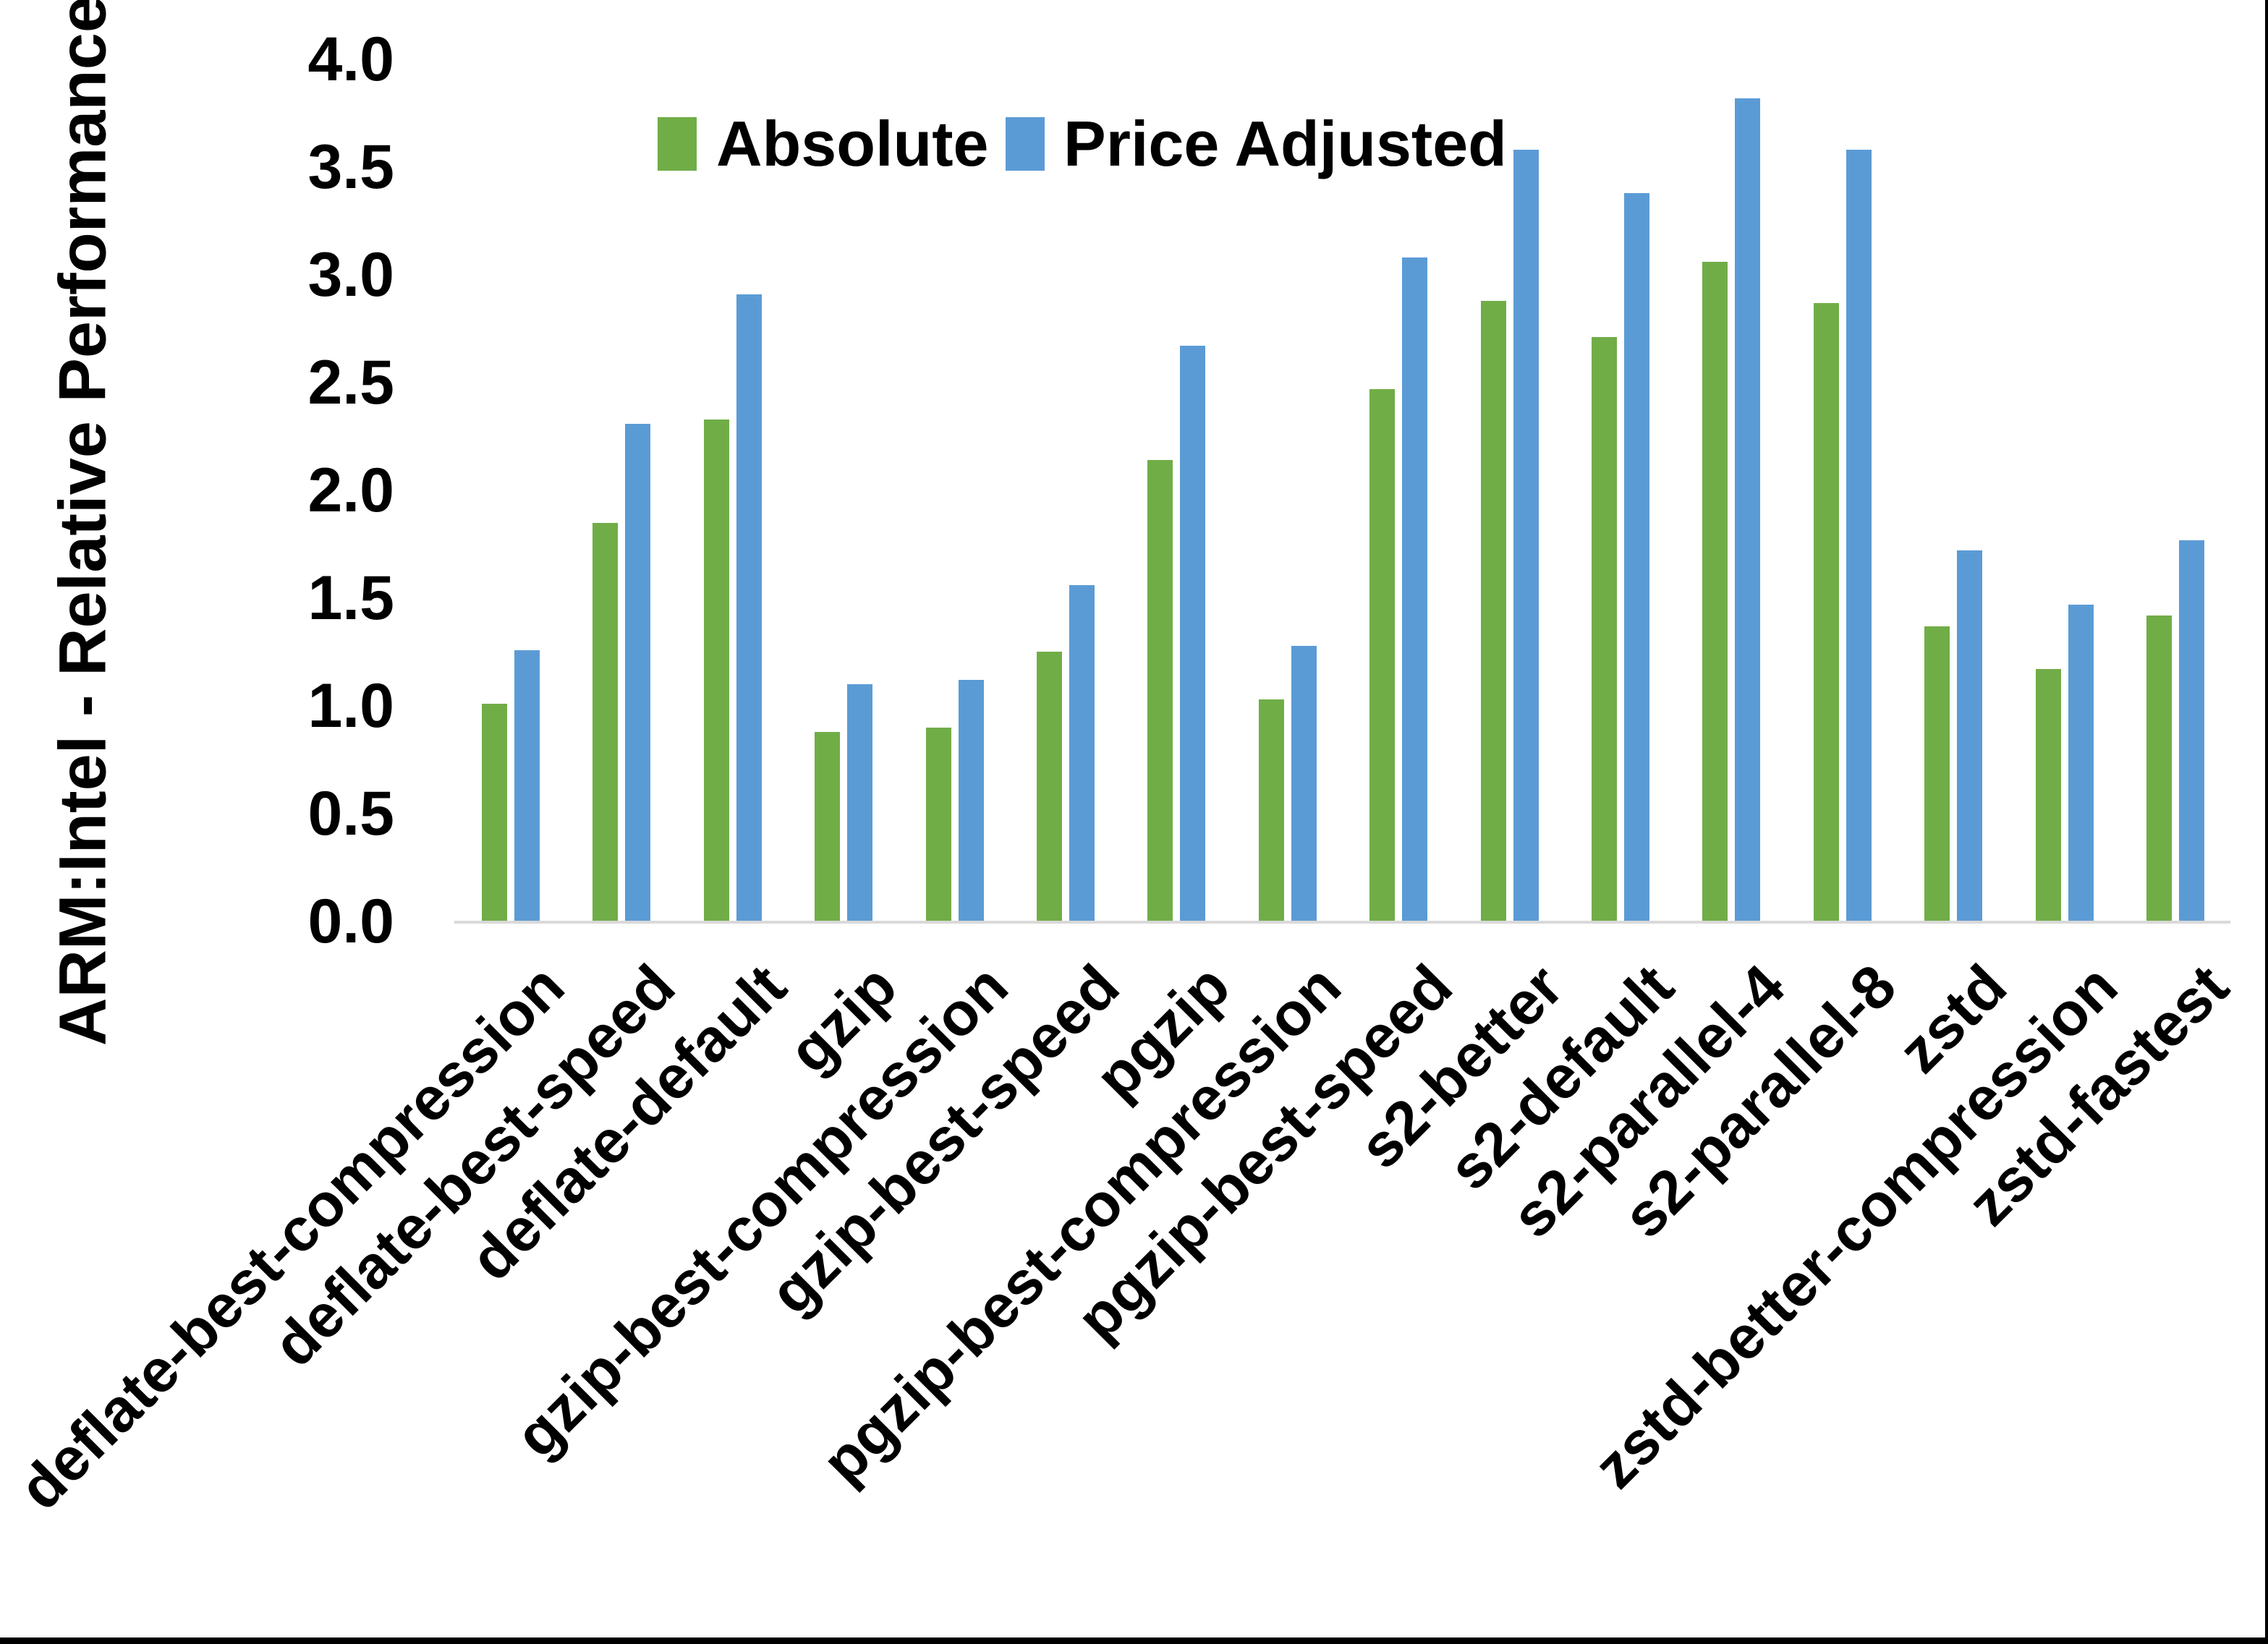  I want to click on bar-price-adjusted-zstd, so click(1969, 735).